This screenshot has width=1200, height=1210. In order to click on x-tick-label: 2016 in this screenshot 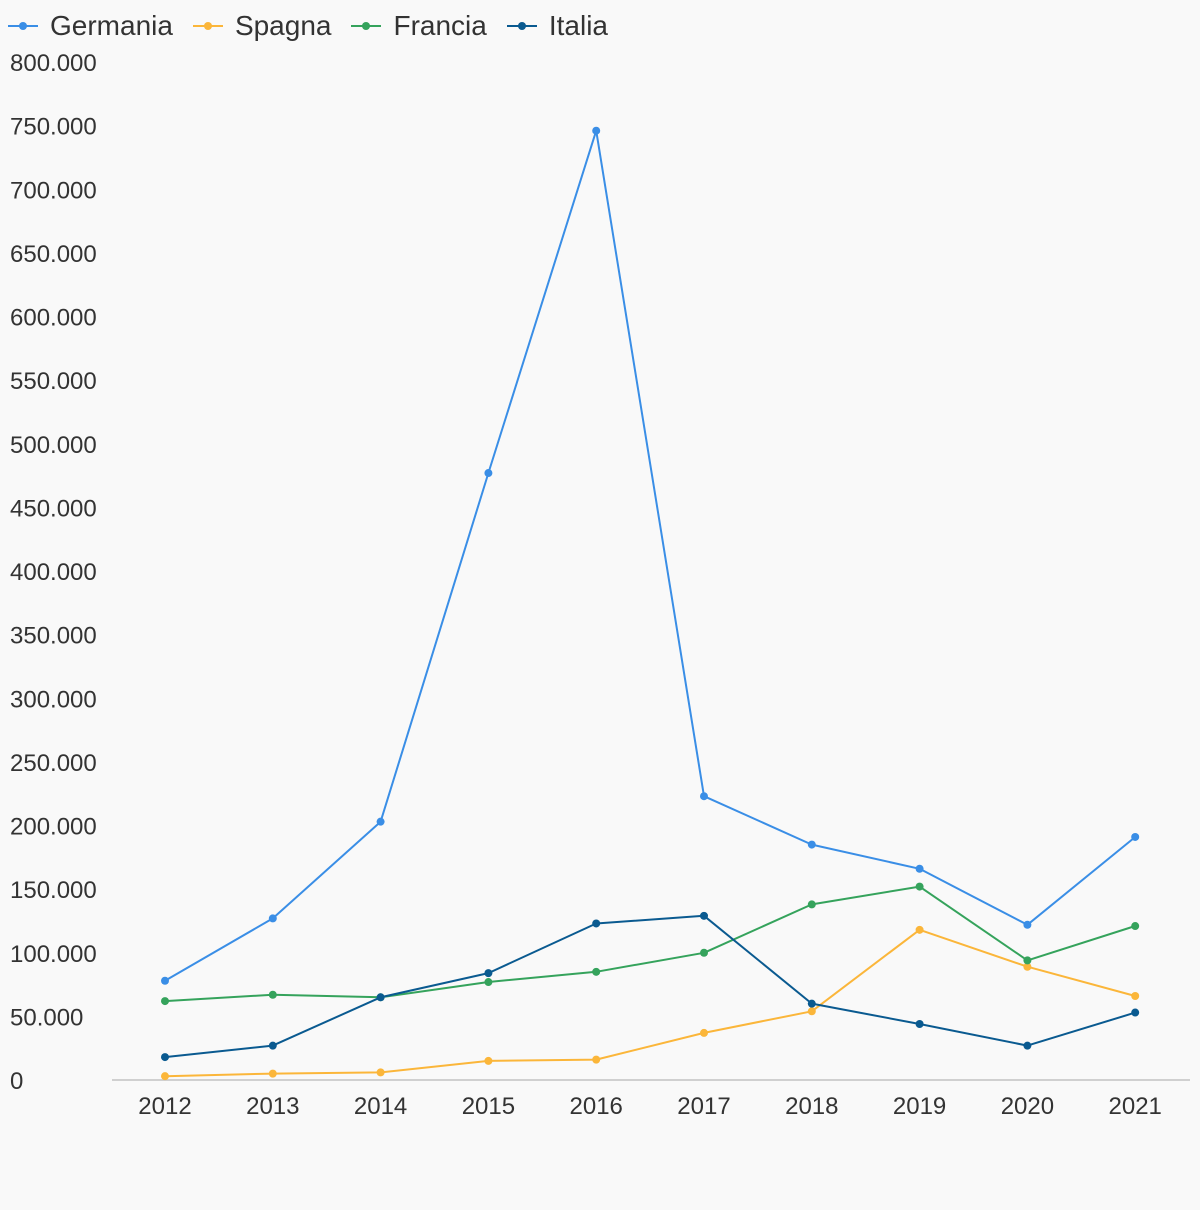, I will do `click(596, 1106)`.